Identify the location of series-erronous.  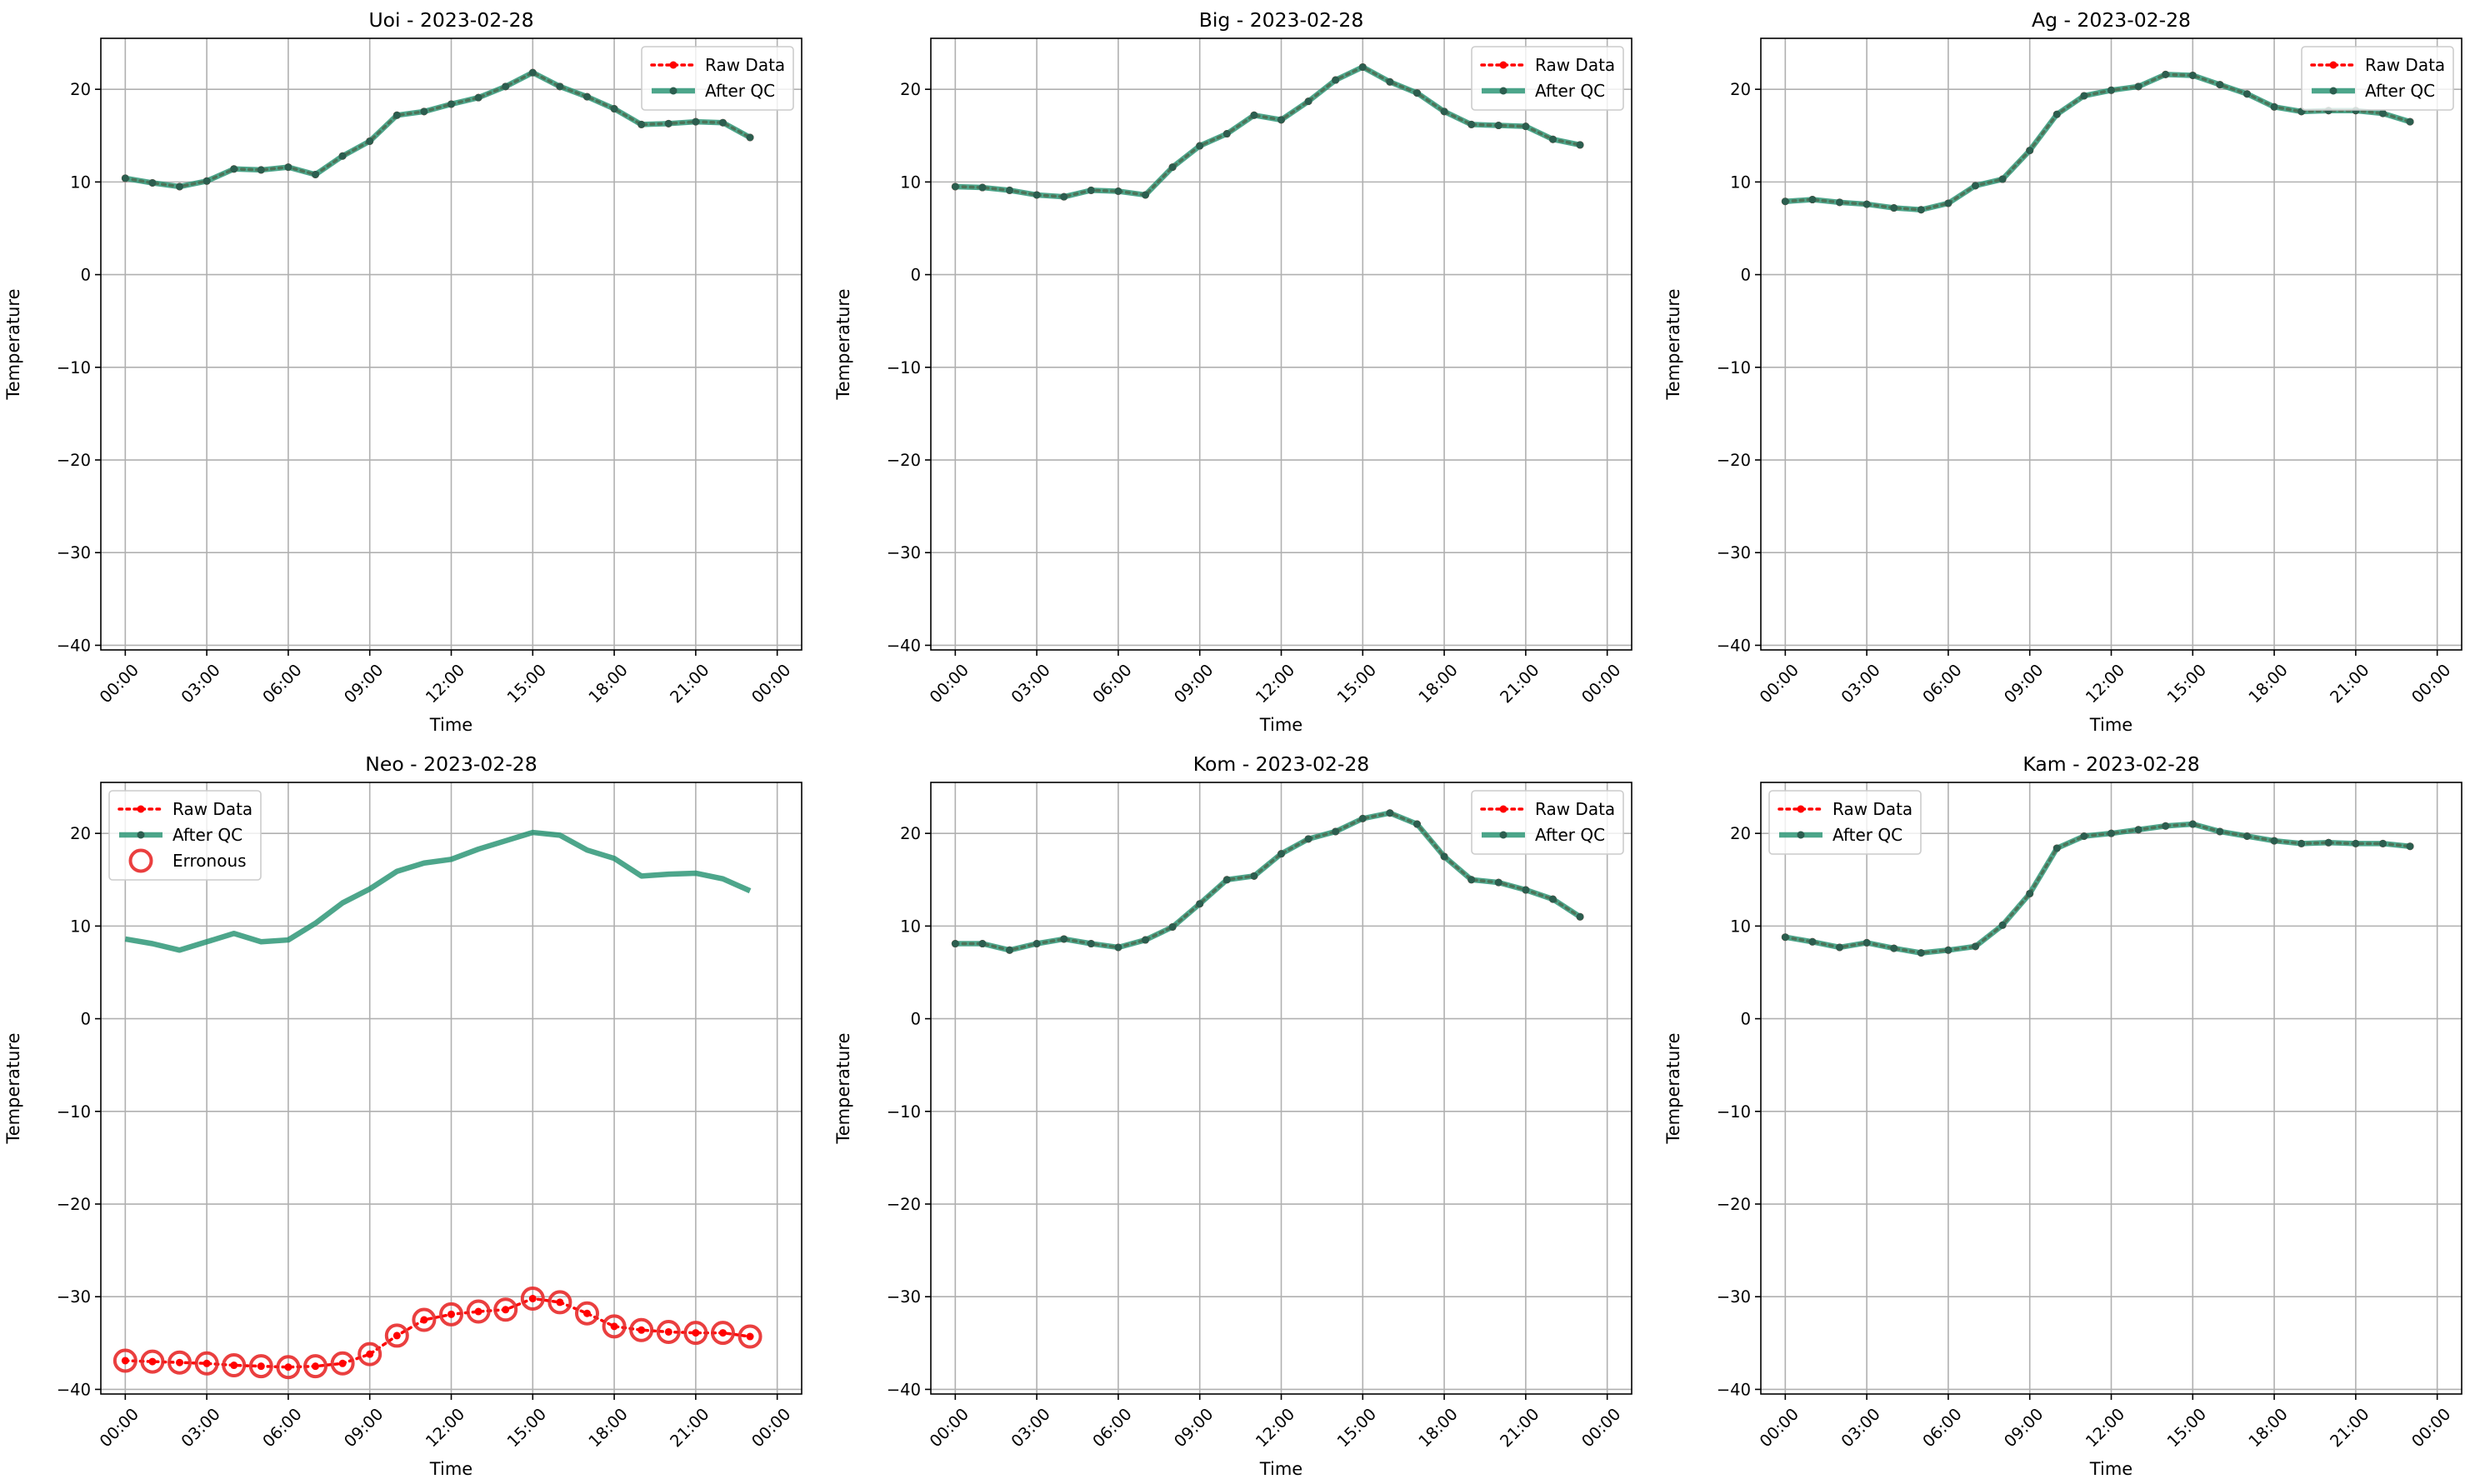
(437, 1333).